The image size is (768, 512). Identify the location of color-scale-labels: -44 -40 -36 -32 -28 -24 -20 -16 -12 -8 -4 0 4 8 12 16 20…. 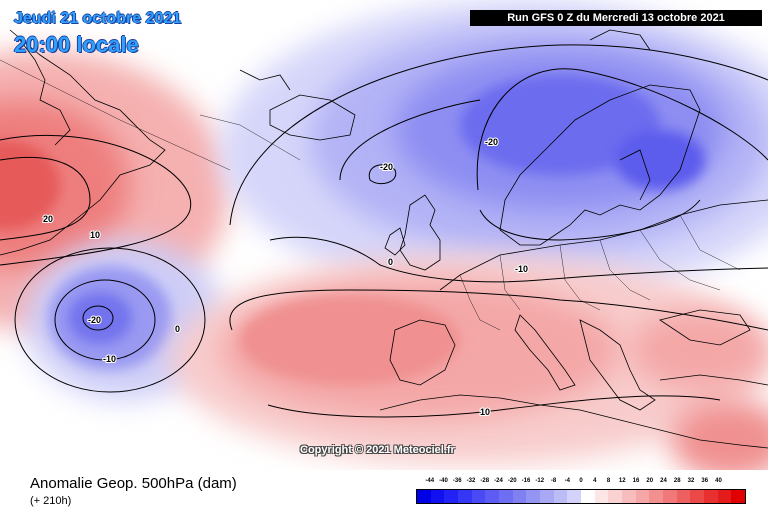
(580, 483).